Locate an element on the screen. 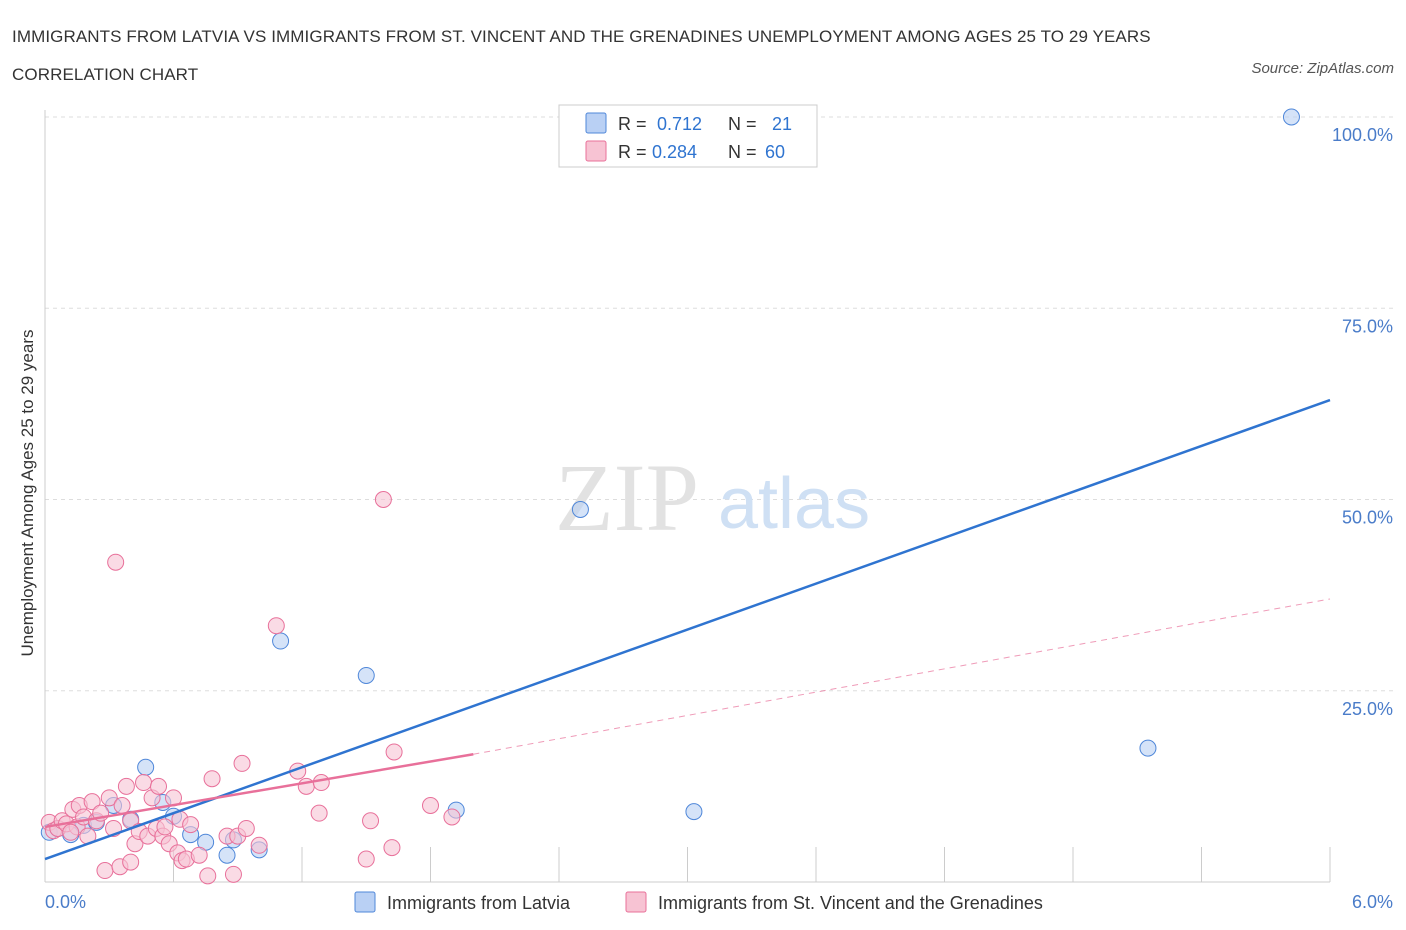 This screenshot has width=1406, height=930. legend-swatch-latvia is located at coordinates (365, 902).